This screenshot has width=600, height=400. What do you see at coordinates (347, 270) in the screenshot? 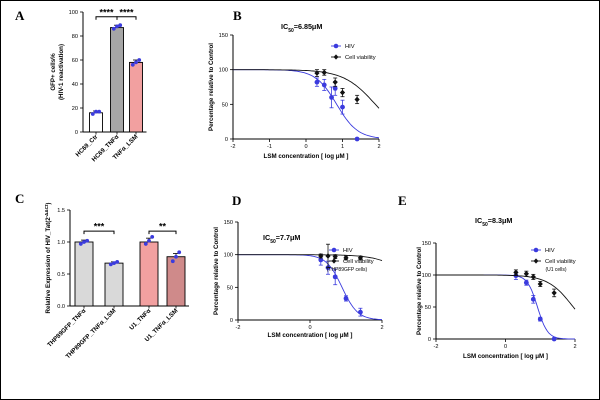
I see `legend-note: (THP89GFP cells)` at bounding box center [347, 270].